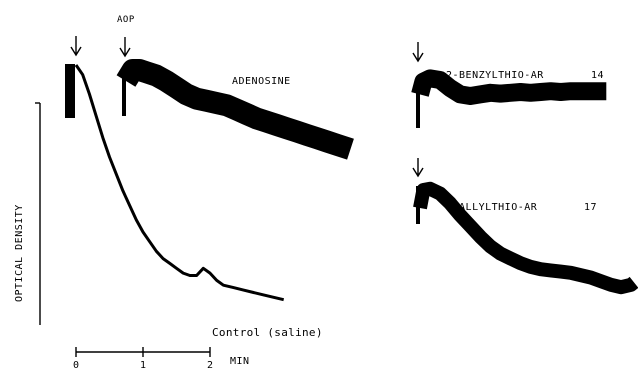 This screenshot has height=371, width=638. Describe the element at coordinates (235, 109) in the screenshot. I see `trace-adenosine` at that location.